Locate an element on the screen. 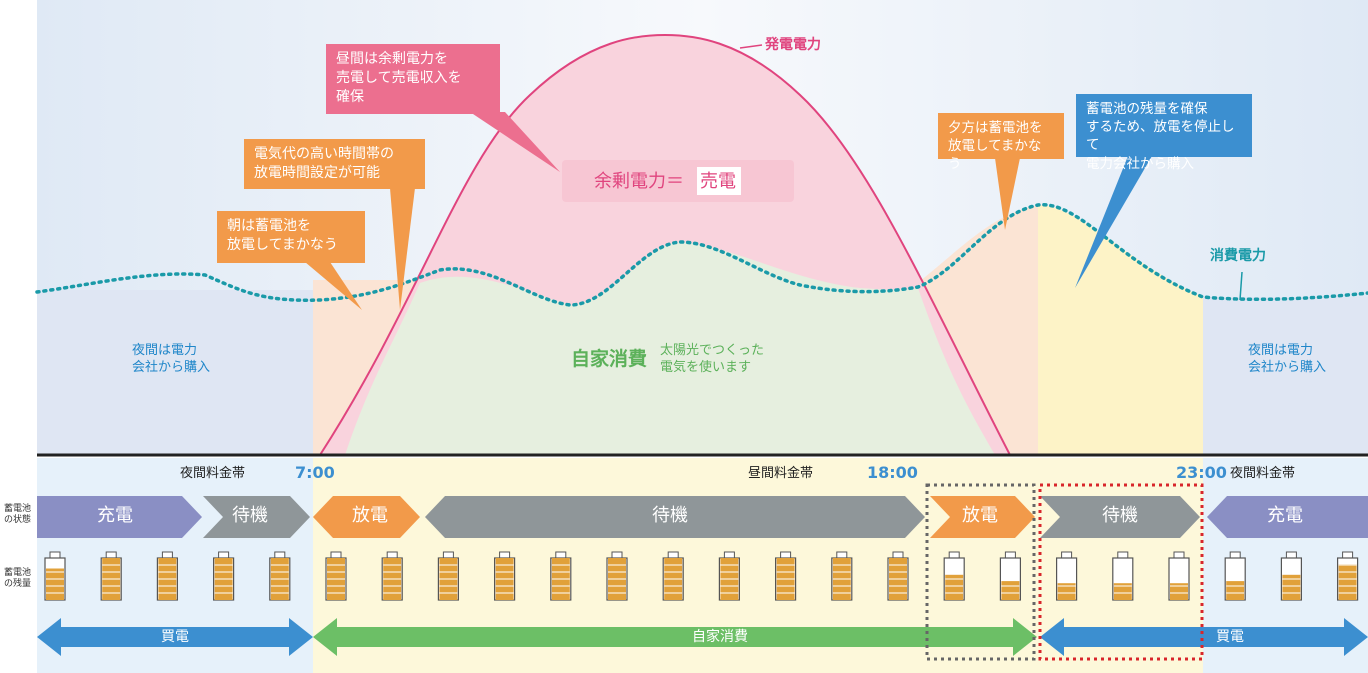 This screenshot has height=673, width=1368. state-label-discharge-evening: 放電 is located at coordinates (980, 515).